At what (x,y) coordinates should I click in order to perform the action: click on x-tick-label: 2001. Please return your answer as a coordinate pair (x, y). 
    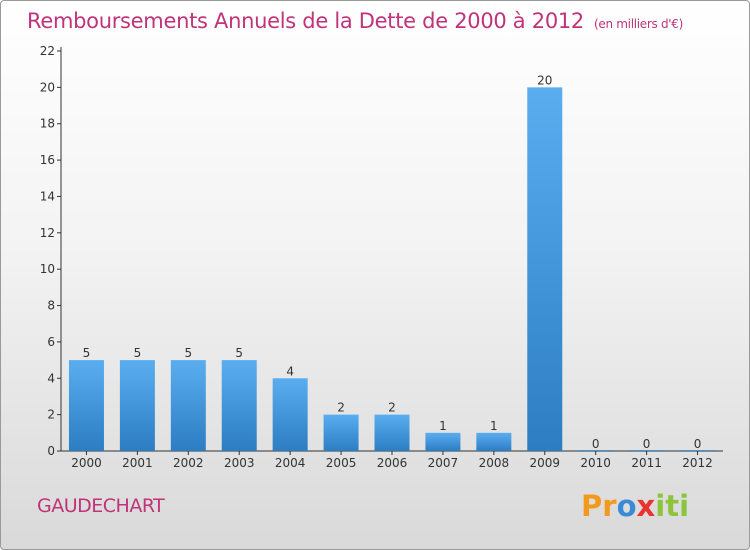
    Looking at the image, I should click on (137, 463).